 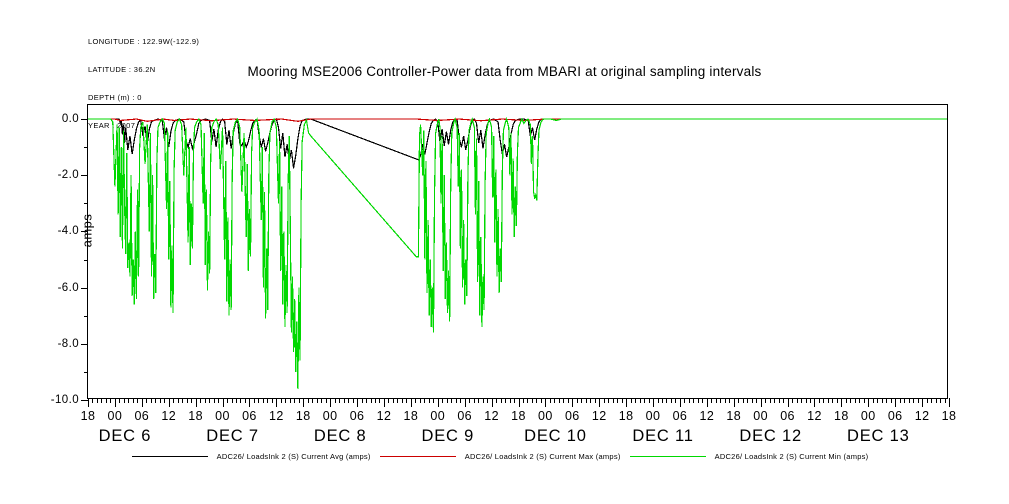 What do you see at coordinates (542, 456) in the screenshot?
I see `legend-label: ADC26/ LoadsInk 2 (S) Current Max (amps)` at bounding box center [542, 456].